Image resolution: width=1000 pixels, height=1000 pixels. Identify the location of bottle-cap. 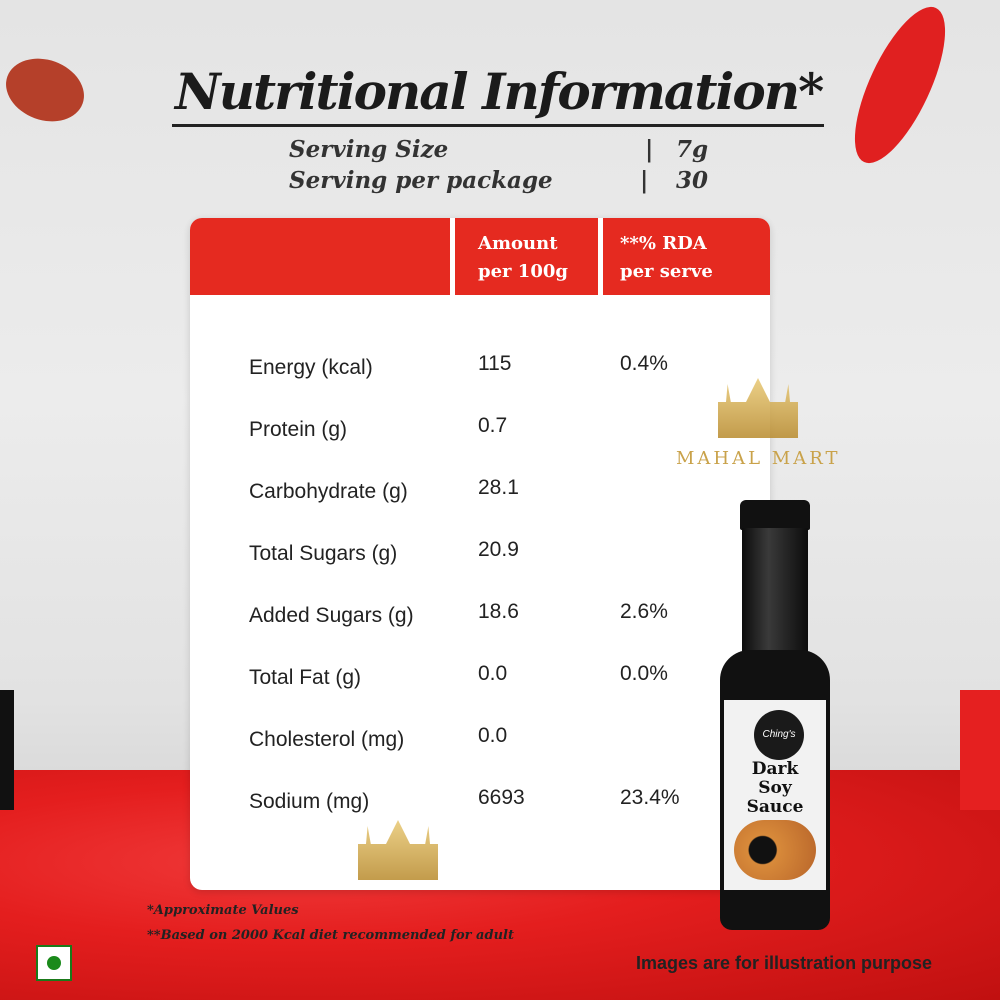
(775, 515).